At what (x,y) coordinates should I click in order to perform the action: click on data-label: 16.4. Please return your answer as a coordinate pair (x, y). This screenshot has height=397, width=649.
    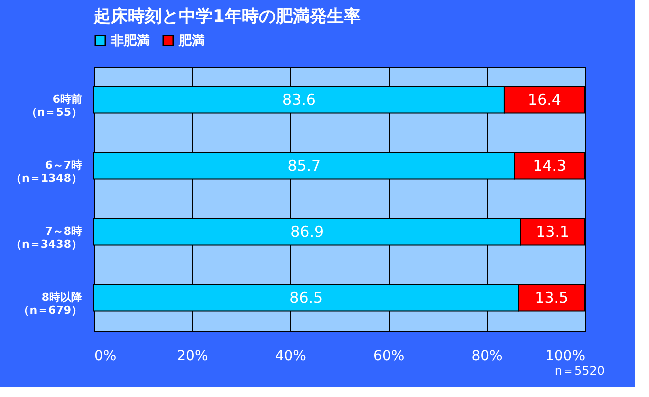
    Looking at the image, I should click on (545, 100).